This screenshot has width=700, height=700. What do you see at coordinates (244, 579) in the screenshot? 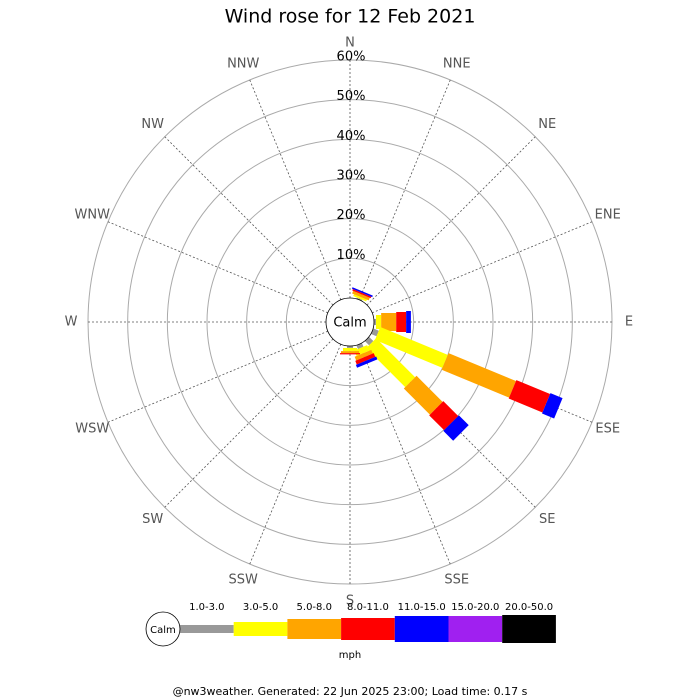
I see `direction-label: SSW` at bounding box center [244, 579].